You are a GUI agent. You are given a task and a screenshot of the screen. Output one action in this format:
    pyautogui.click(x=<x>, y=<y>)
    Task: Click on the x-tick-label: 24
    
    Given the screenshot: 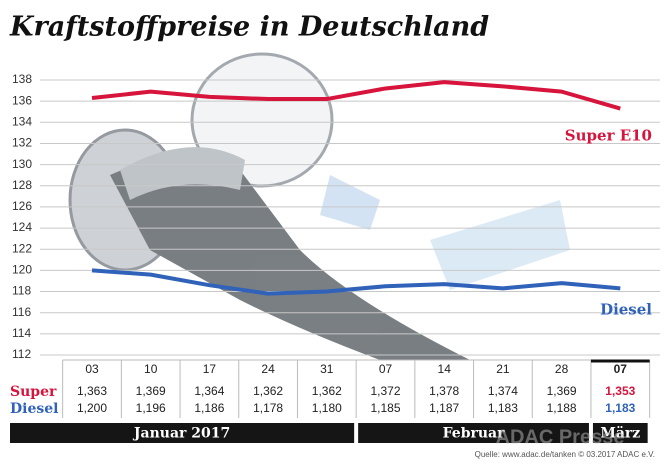 What is the action you would take?
    pyautogui.click(x=268, y=369)
    